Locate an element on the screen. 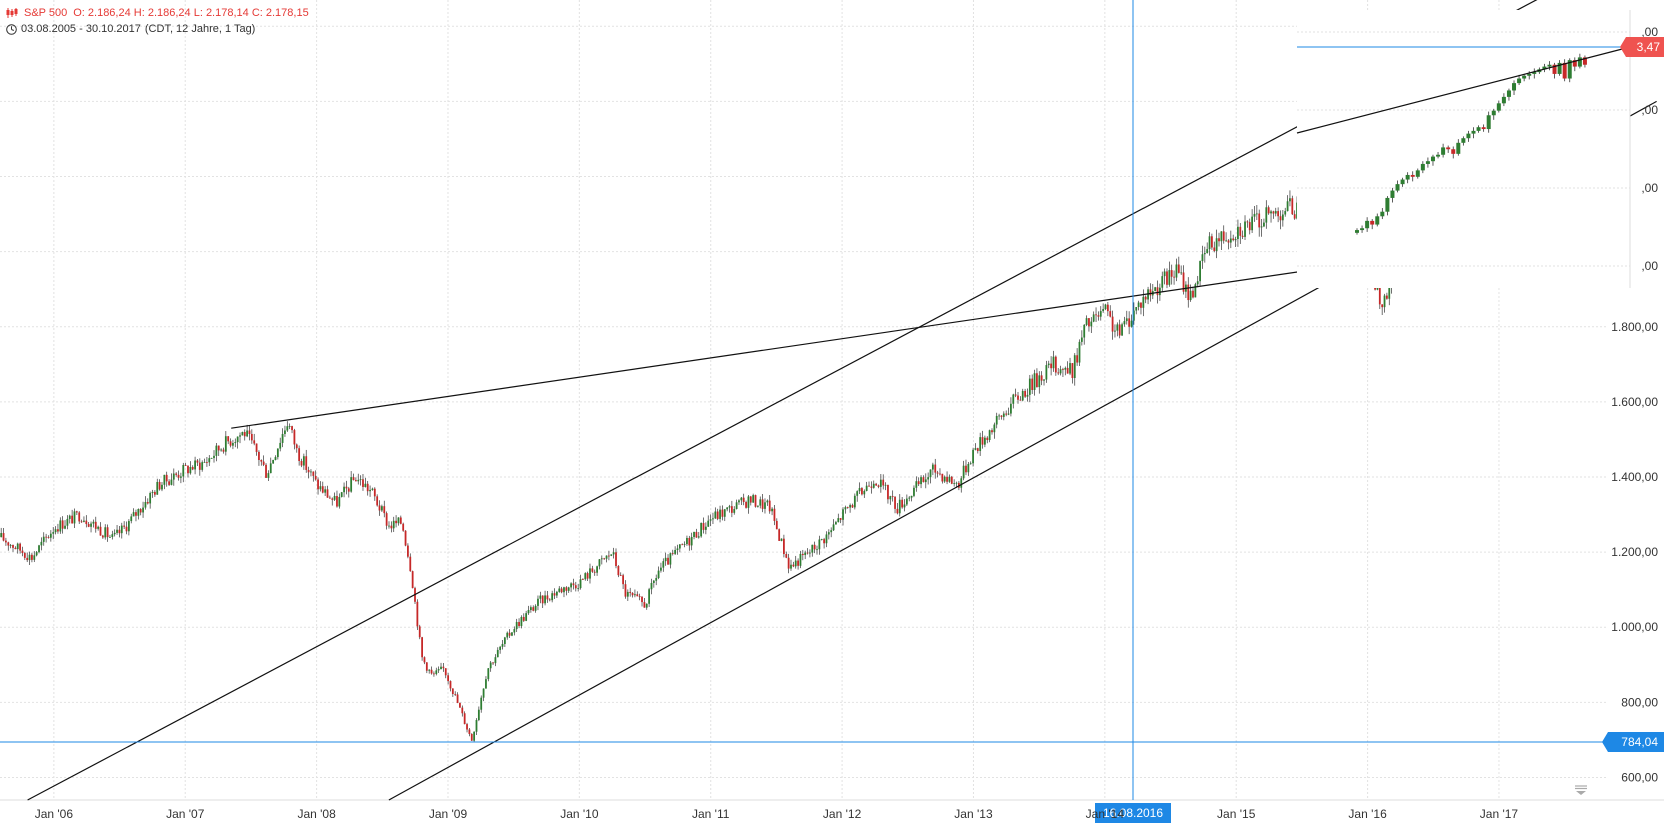 This screenshot has width=1664, height=825. scroll-down-icon is located at coordinates (1581, 790).